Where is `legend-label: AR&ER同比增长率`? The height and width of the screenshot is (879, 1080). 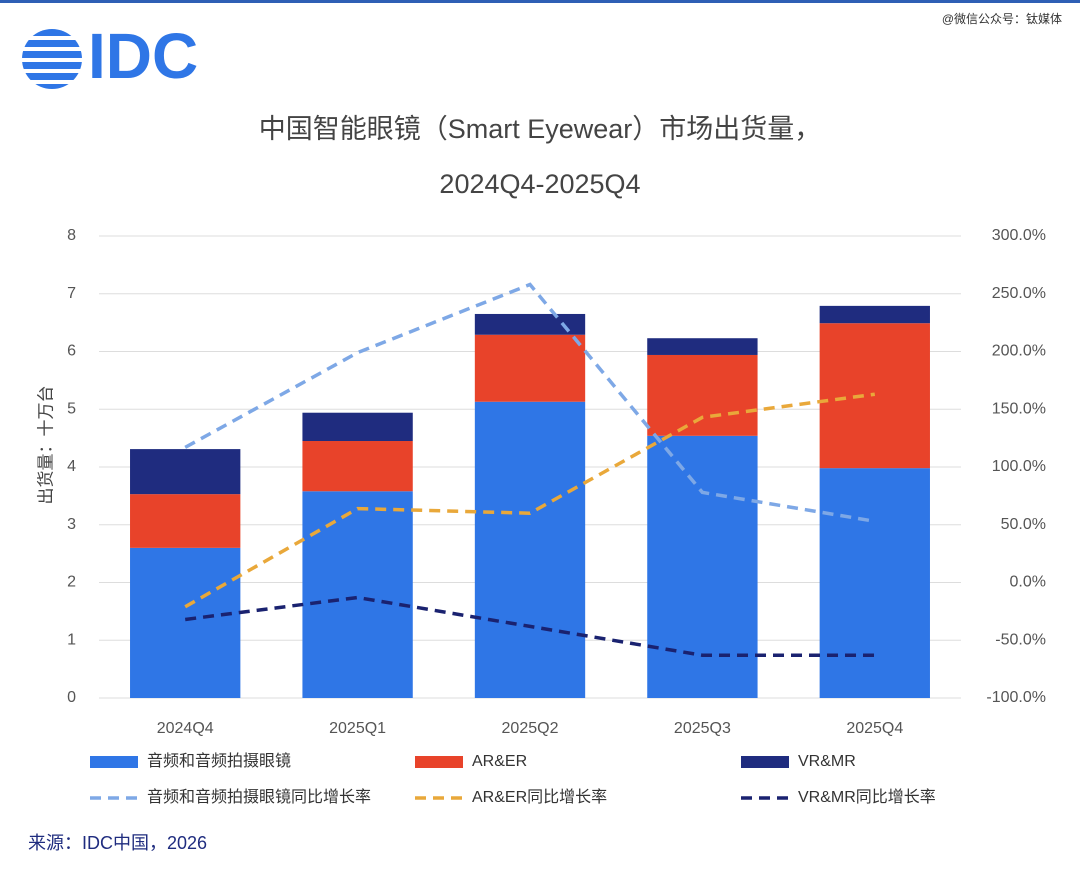
legend-label: AR&ER同比增长率 is located at coordinates (539, 797).